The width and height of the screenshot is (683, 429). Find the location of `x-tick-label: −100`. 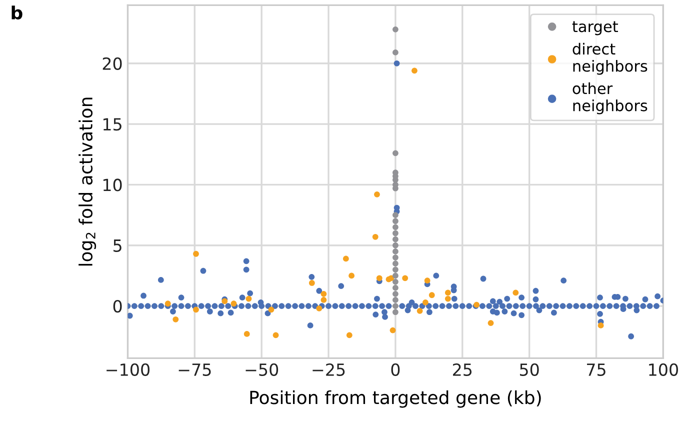

x-tick-label: −100 is located at coordinates (128, 369).